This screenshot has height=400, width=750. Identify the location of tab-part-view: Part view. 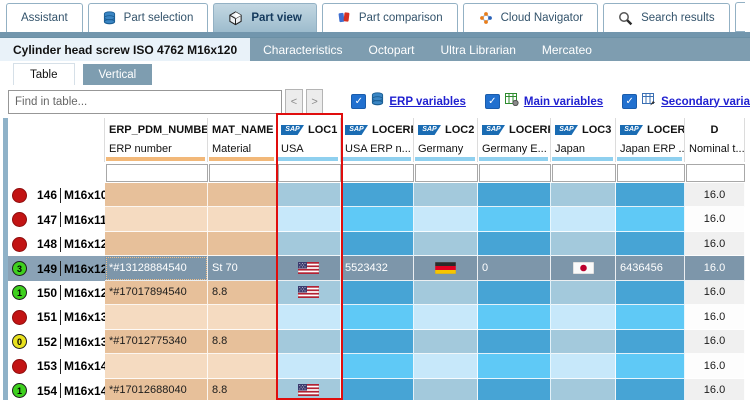
(265, 17).